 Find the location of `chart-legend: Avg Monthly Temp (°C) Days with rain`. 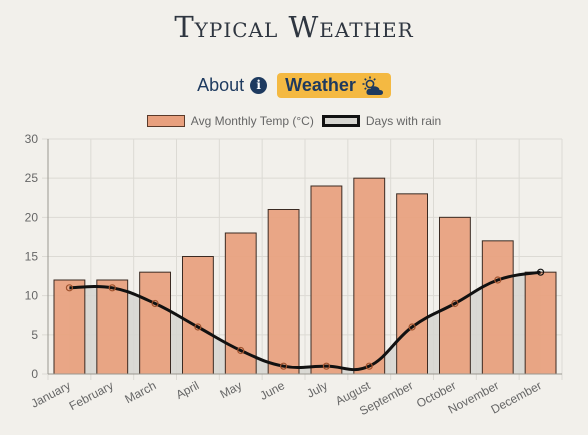

chart-legend: Avg Monthly Temp (°C) Days with rain is located at coordinates (294, 121).